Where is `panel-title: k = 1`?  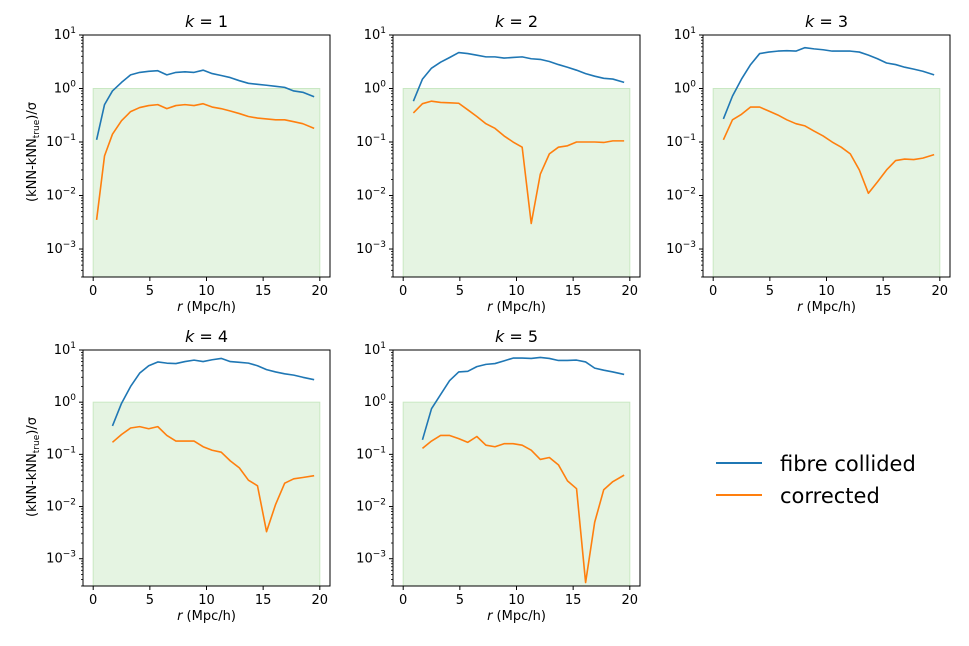
panel-title: k = 1 is located at coordinates (206, 21).